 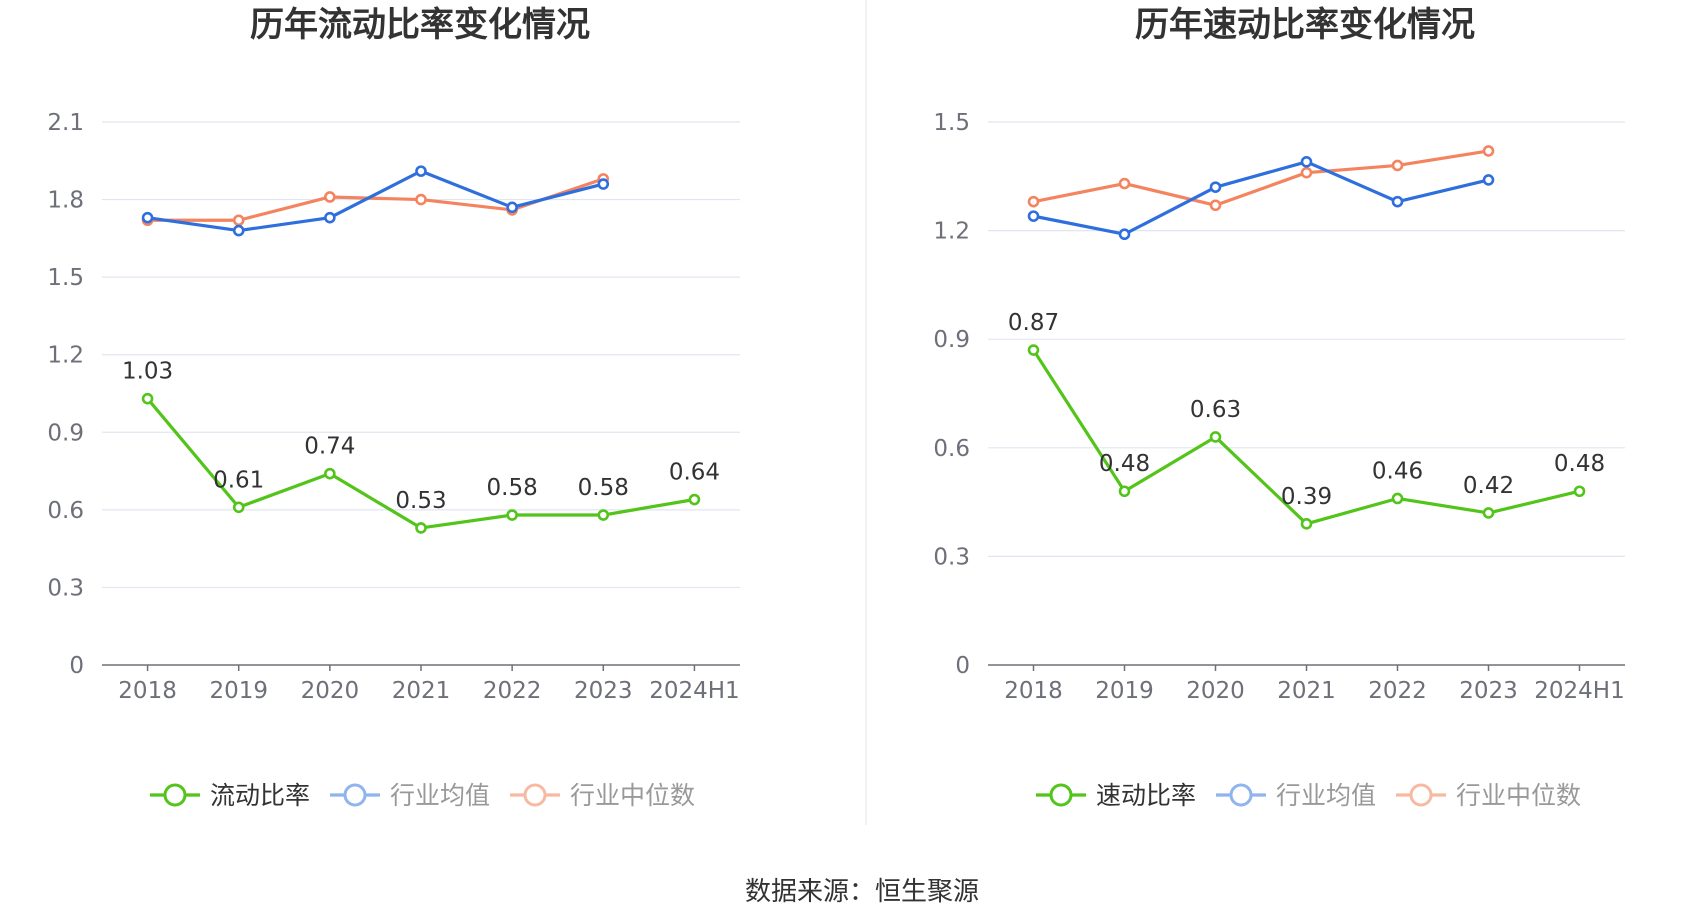 What do you see at coordinates (238, 480) in the screenshot?
I see `data-label: 0.61` at bounding box center [238, 480].